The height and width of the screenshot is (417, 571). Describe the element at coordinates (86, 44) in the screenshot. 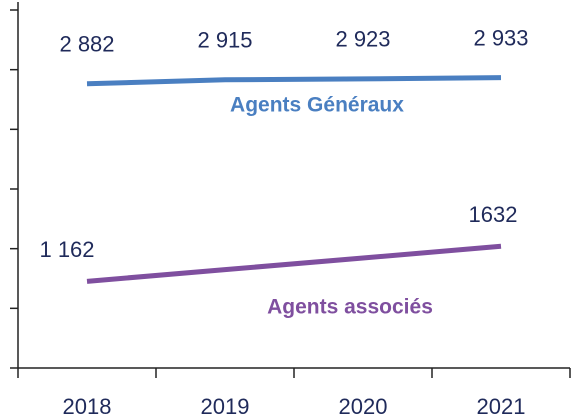

I see `value-label: 2 882` at that location.